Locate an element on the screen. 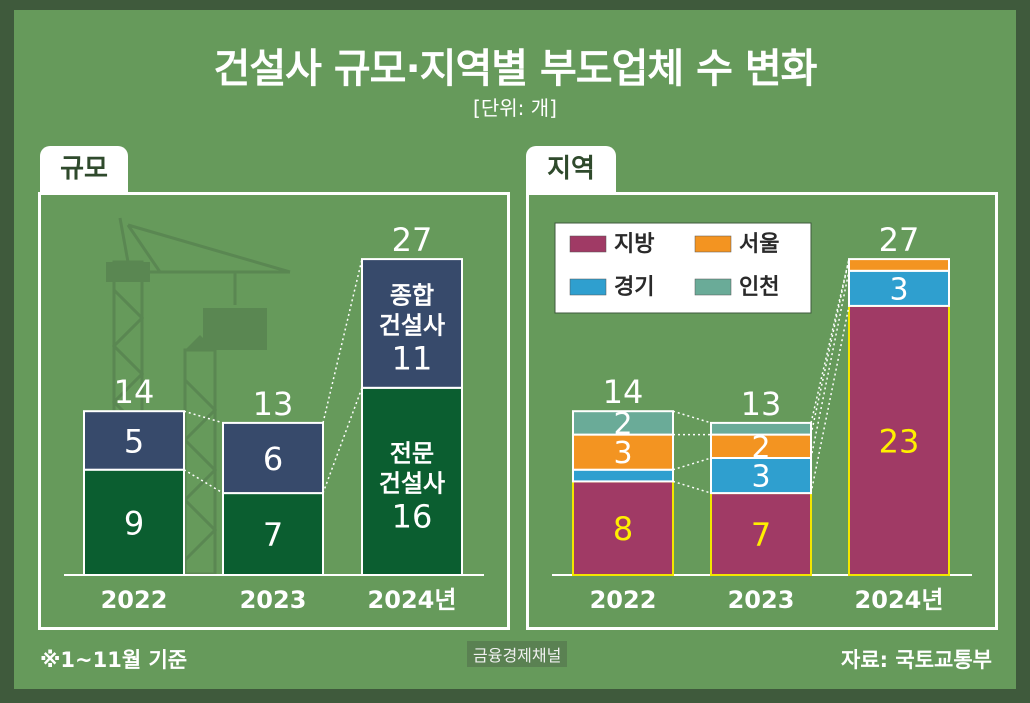  size-total-label: 14 is located at coordinates (134, 392).